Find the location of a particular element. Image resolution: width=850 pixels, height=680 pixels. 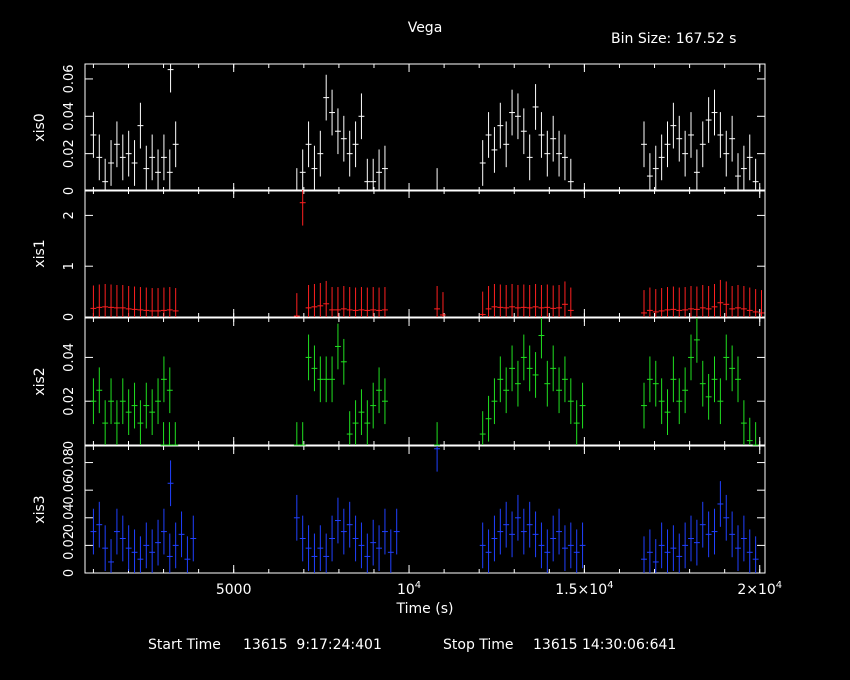

start-time-value: 13615 9:17:24:401 is located at coordinates (312, 645).